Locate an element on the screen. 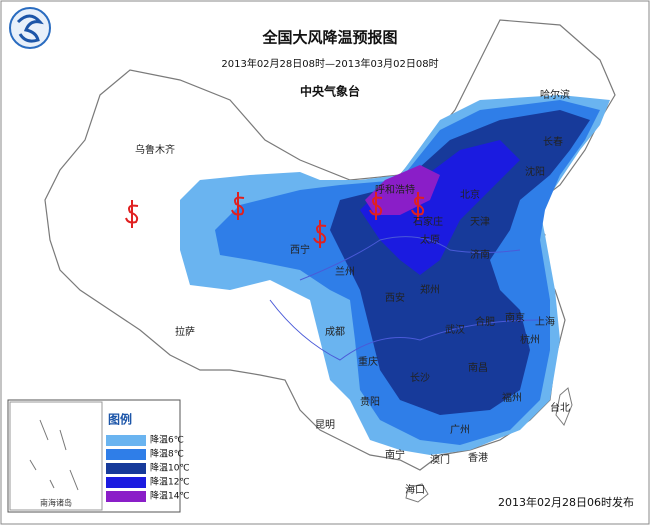 The width and height of the screenshot is (650, 525). city-label: 成都 is located at coordinates (335, 332).